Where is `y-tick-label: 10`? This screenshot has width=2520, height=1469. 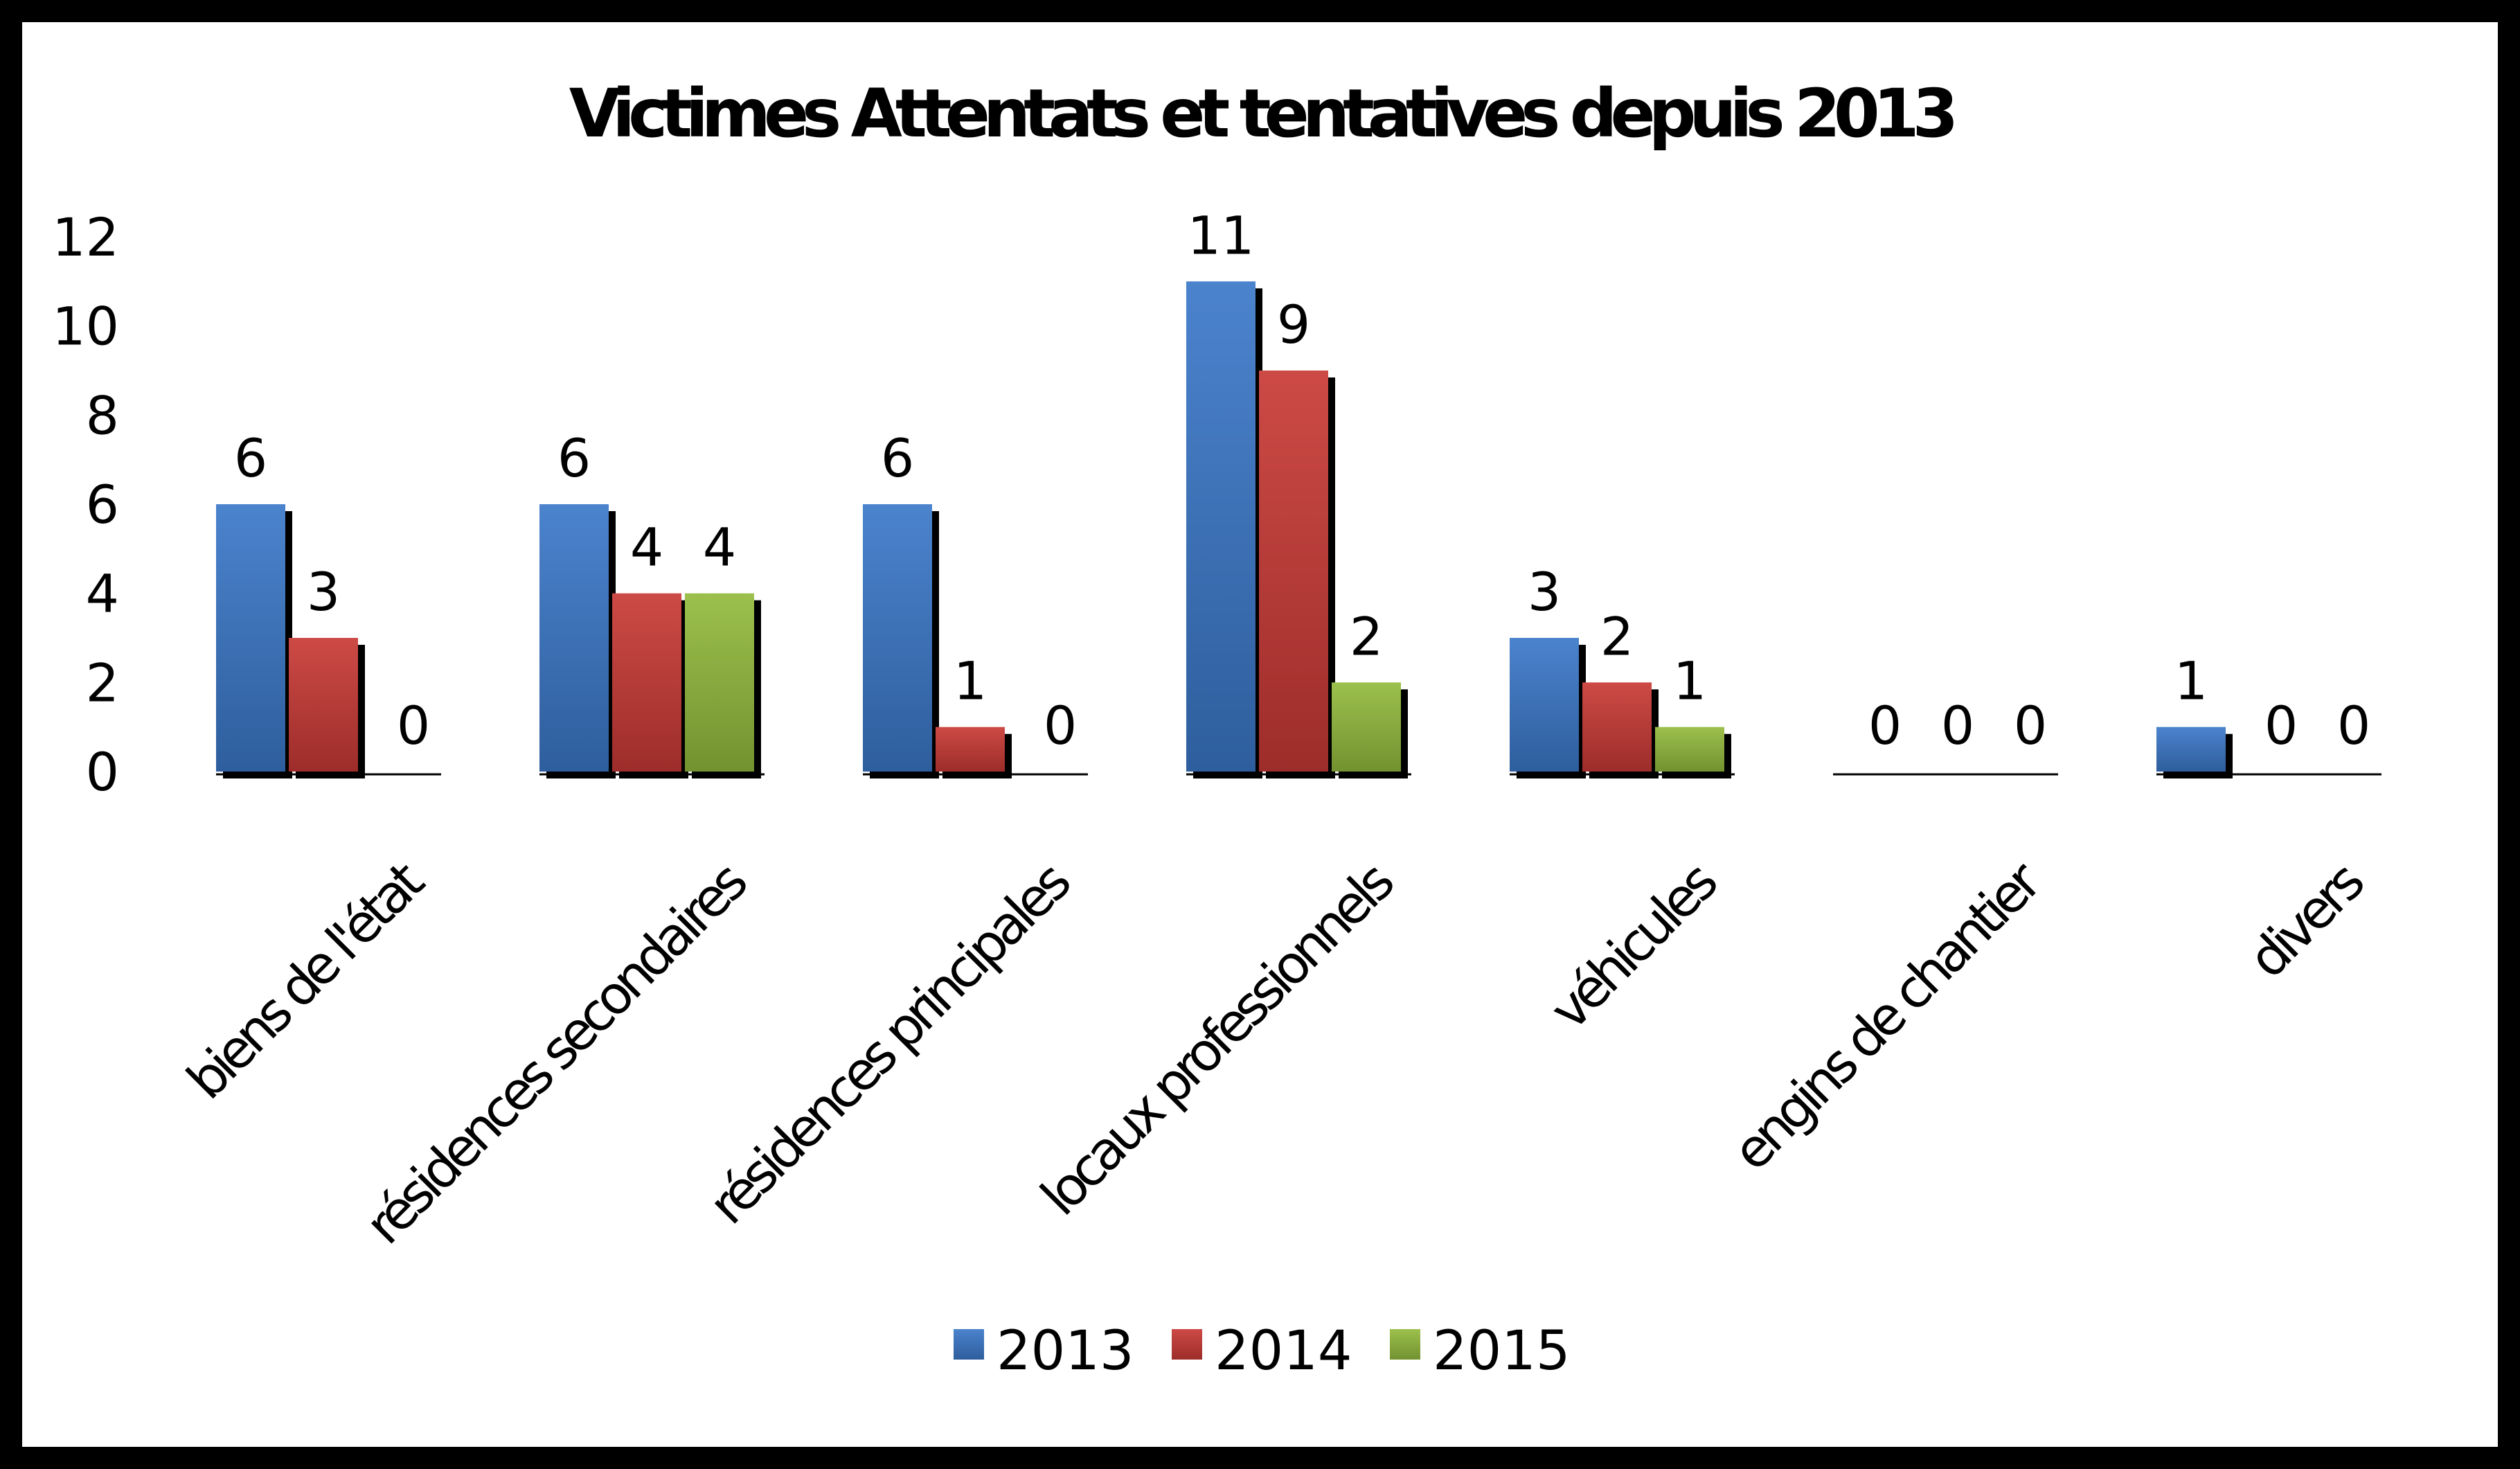 y-tick-label: 10 is located at coordinates (85, 327).